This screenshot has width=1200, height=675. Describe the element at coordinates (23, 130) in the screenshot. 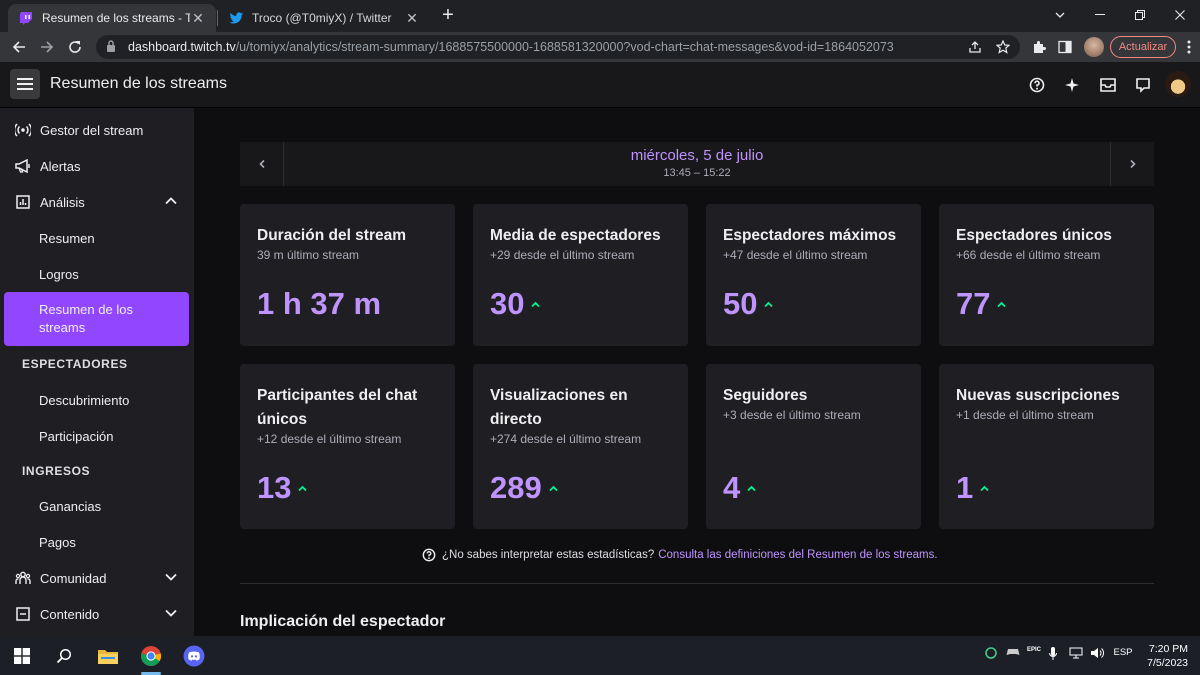

I see `broadcast-icon` at that location.